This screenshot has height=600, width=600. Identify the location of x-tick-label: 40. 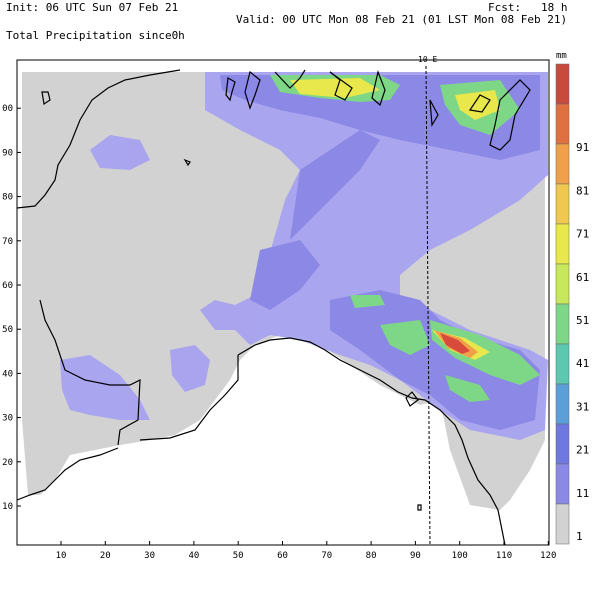
(193, 556).